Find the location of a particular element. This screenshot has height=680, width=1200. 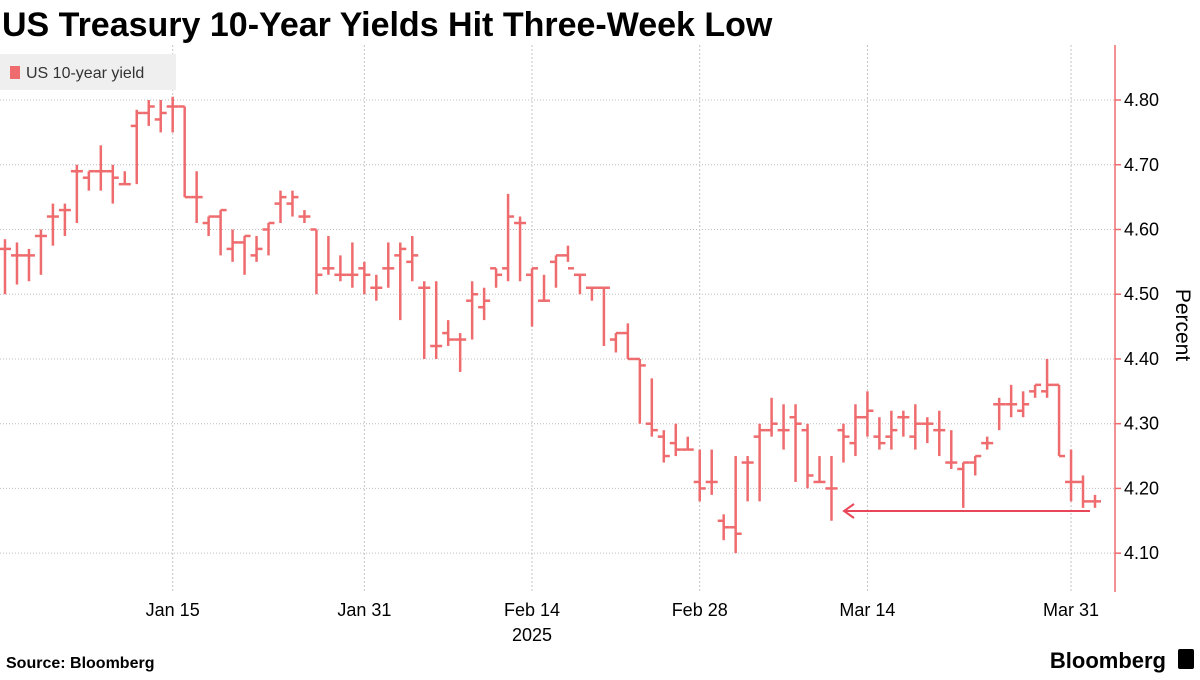

x-tick-label: Jan 15 is located at coordinates (173, 610).